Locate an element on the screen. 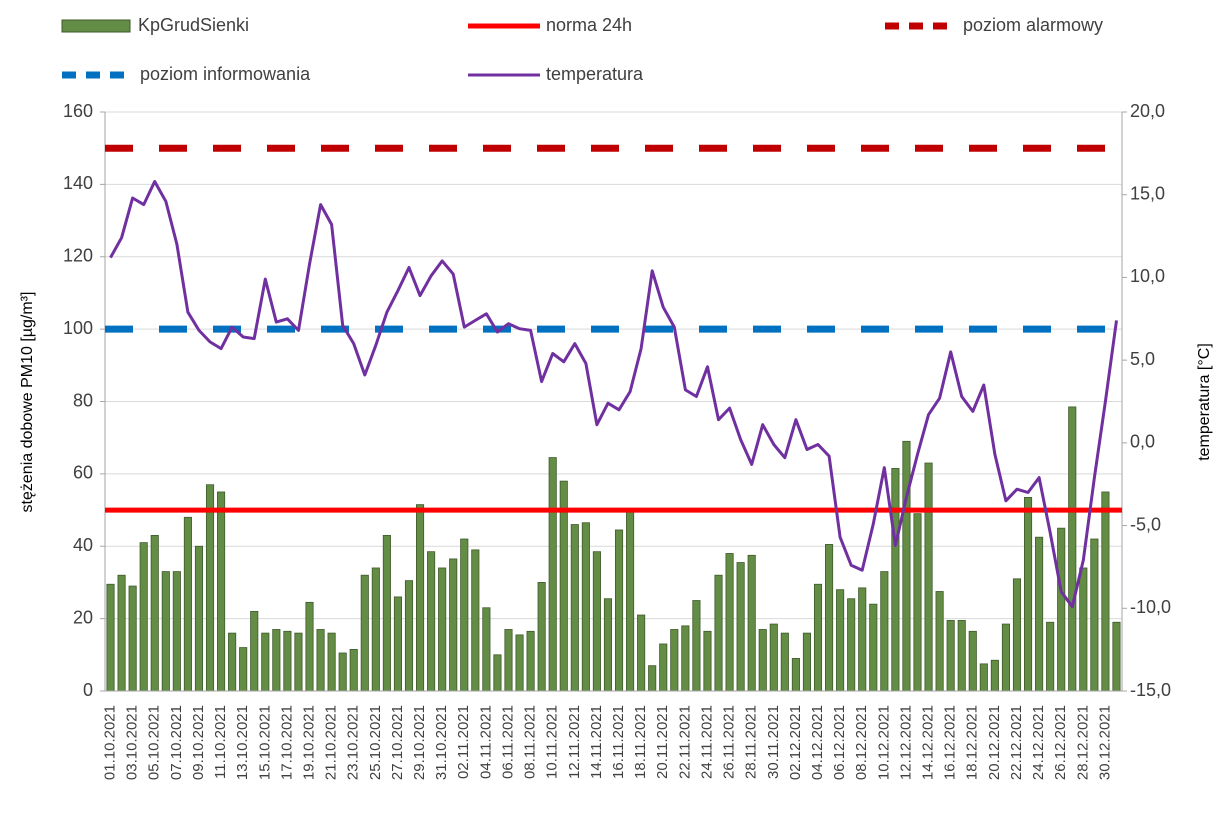 This screenshot has width=1219, height=825. legend-label: poziom informowania is located at coordinates (225, 74).